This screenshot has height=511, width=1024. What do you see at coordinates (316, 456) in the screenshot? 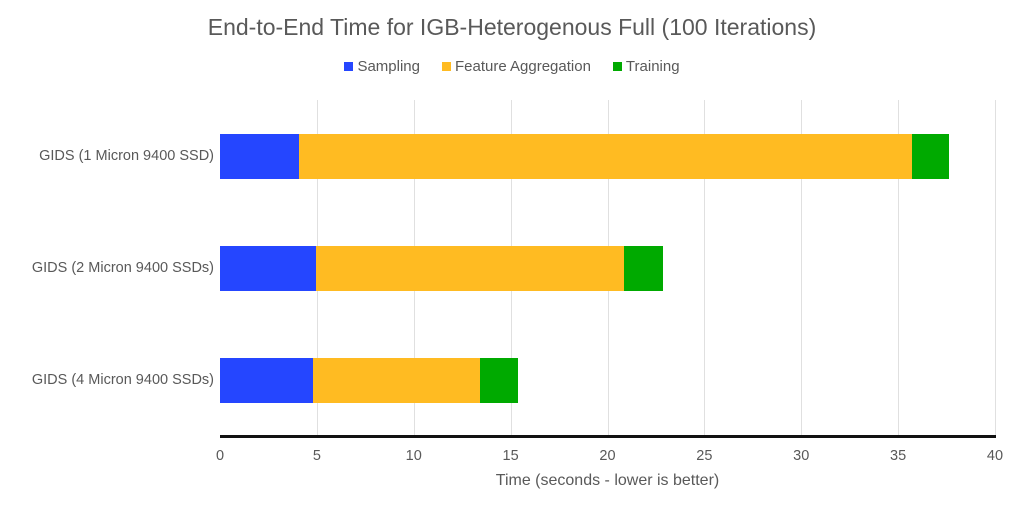
I see `x-tick-label: 5` at bounding box center [316, 456].